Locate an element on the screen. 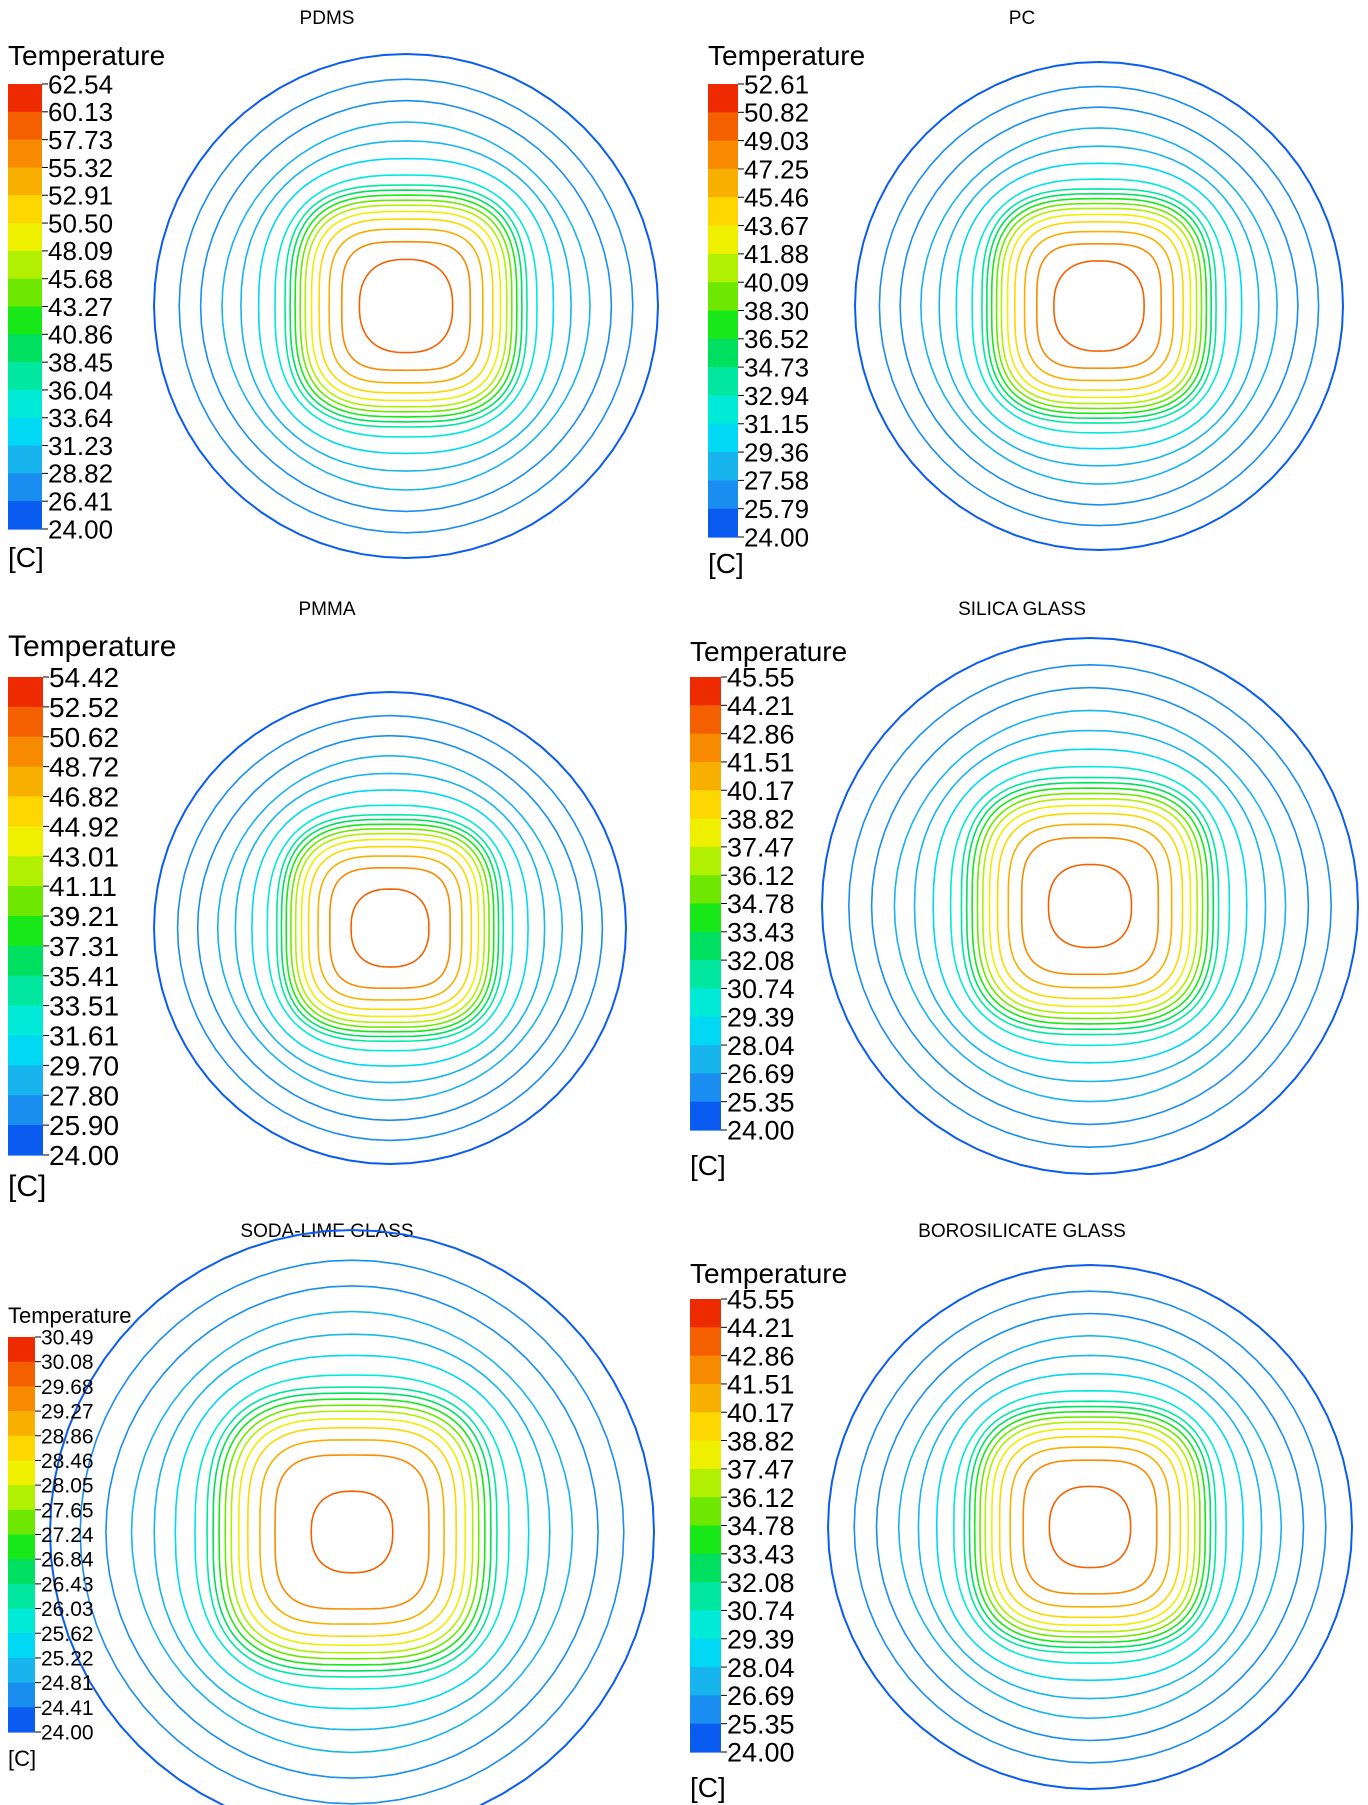  colorbar-tick-label: 24.41 is located at coordinates (67, 1708).